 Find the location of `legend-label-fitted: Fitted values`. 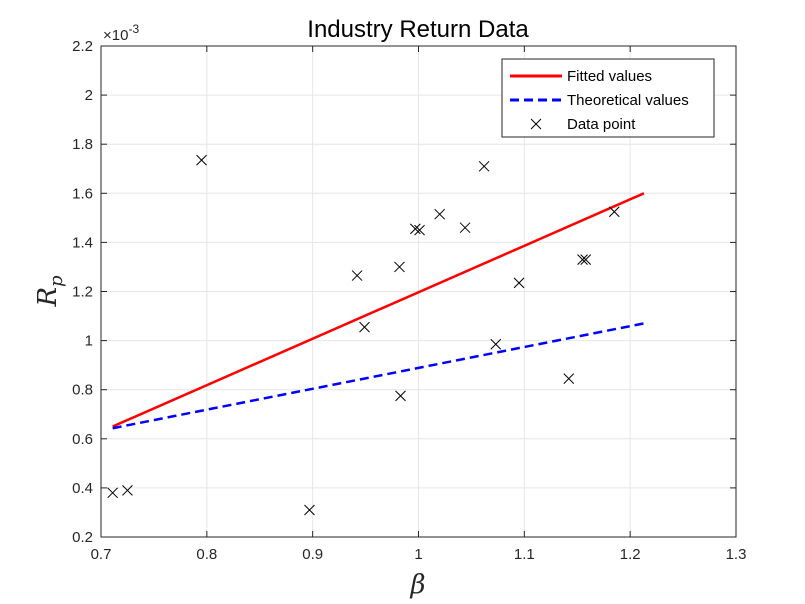

legend-label-fitted: Fitted values is located at coordinates (609, 76).